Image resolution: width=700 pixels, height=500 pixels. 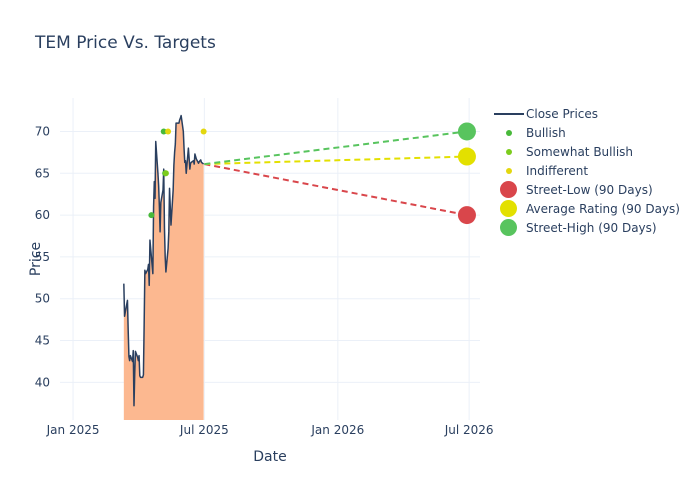 What do you see at coordinates (164, 260) in the screenshot?
I see `close-price-line` at bounding box center [164, 260].